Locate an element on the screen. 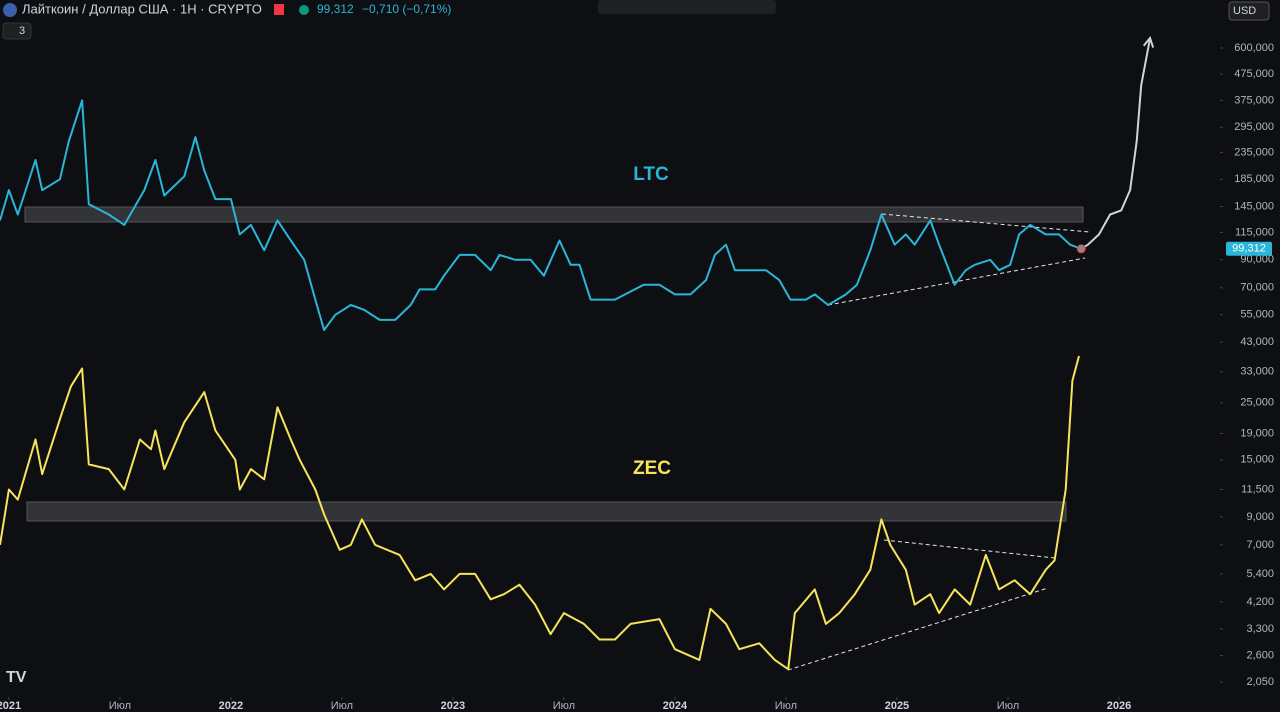 This screenshot has width=1280, height=712. y-tick-label: 90,000 is located at coordinates (1257, 260).